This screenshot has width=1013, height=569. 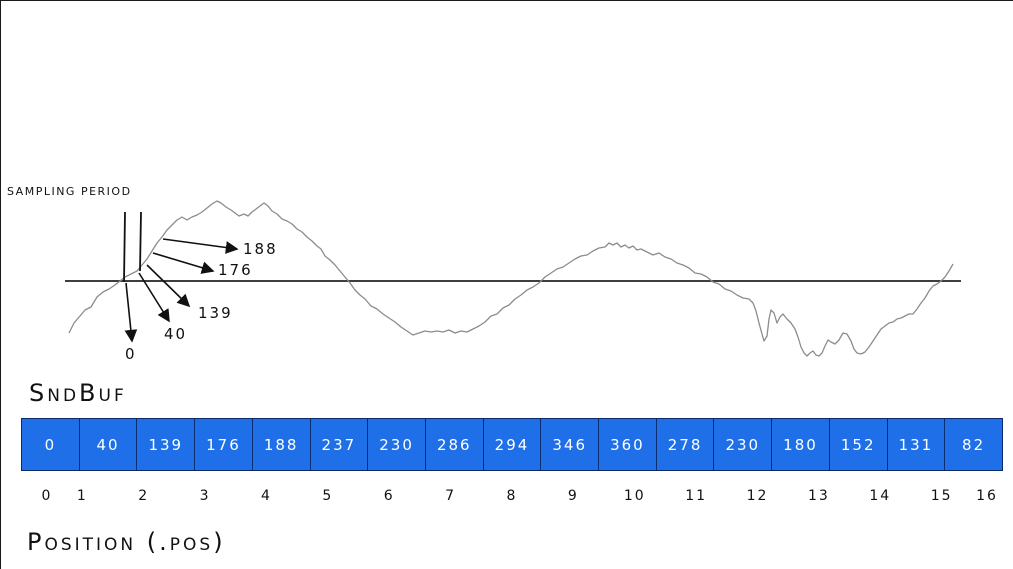 What do you see at coordinates (215, 313) in the screenshot?
I see `label-139: 139` at bounding box center [215, 313].